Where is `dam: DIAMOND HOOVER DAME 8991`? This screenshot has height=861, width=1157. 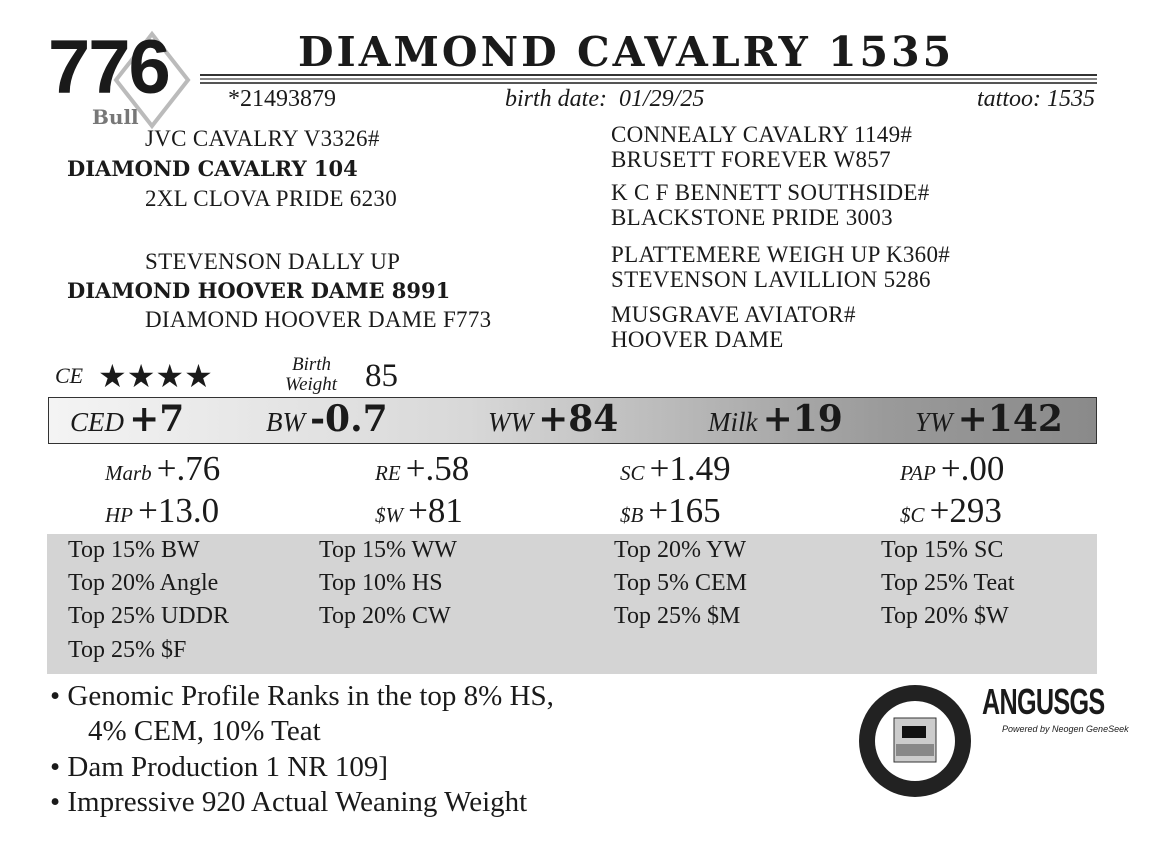 dam: DIAMOND HOOVER DAME 8991 is located at coordinates (259, 290).